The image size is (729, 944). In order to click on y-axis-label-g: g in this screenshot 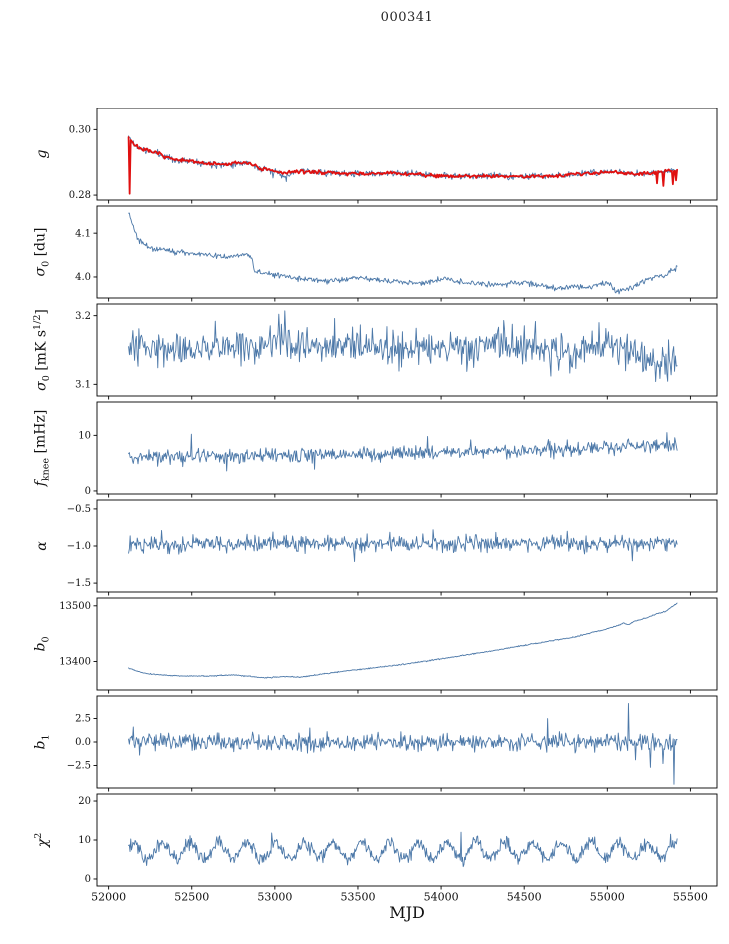, I will do `click(42, 154)`.